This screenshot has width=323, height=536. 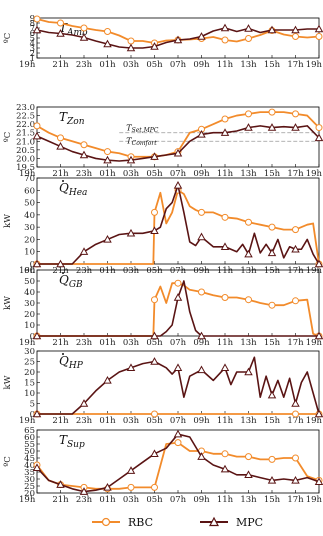 I want to click on legend-marker-triangle, so click(x=214, y=521).